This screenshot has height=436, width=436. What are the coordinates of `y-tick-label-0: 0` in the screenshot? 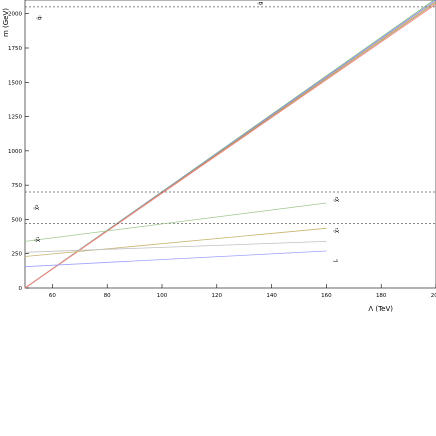 It's located at (21, 289).